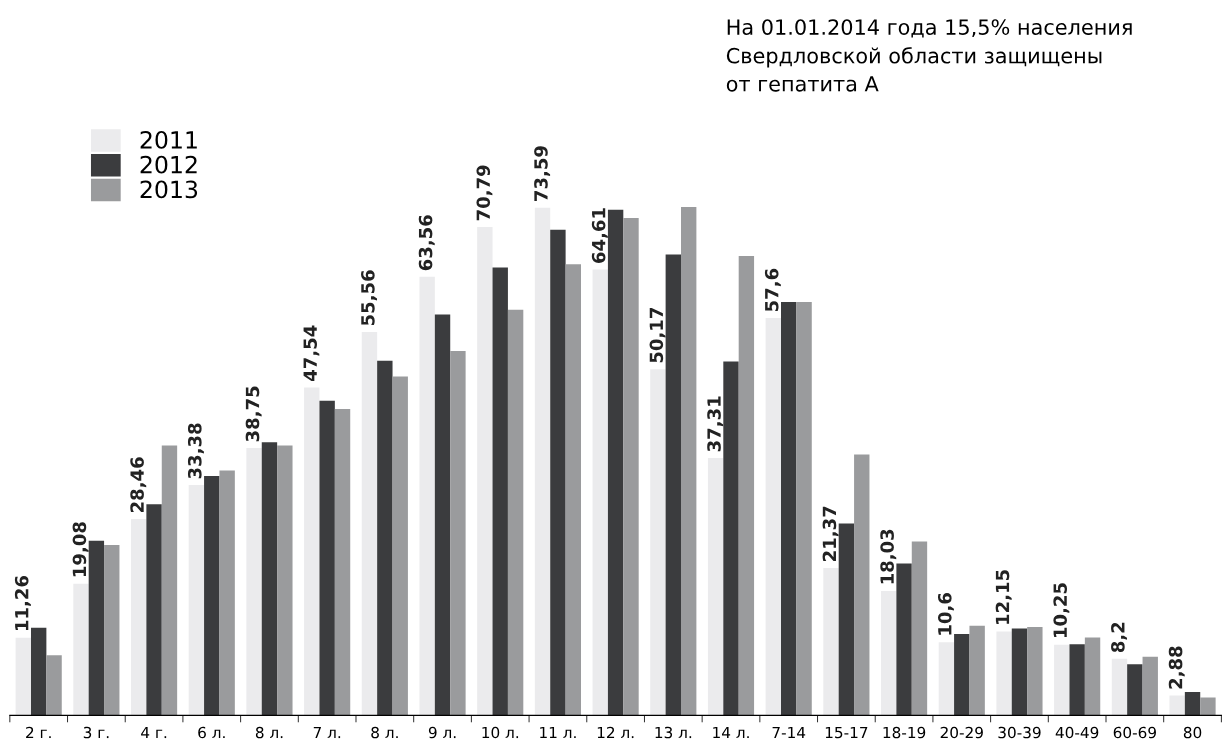 This screenshot has width=1230, height=753. What do you see at coordinates (846, 732) in the screenshot?
I see `x-tick-label: 15-17` at bounding box center [846, 732].